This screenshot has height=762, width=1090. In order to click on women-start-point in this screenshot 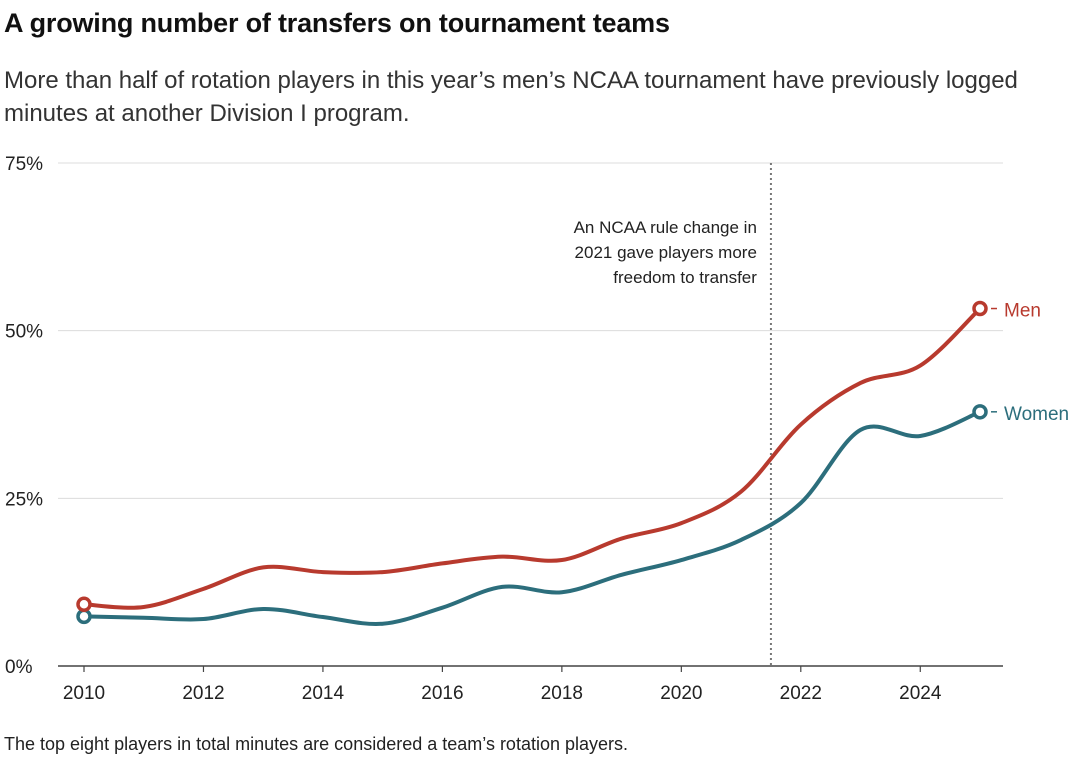, I will do `click(84, 616)`.